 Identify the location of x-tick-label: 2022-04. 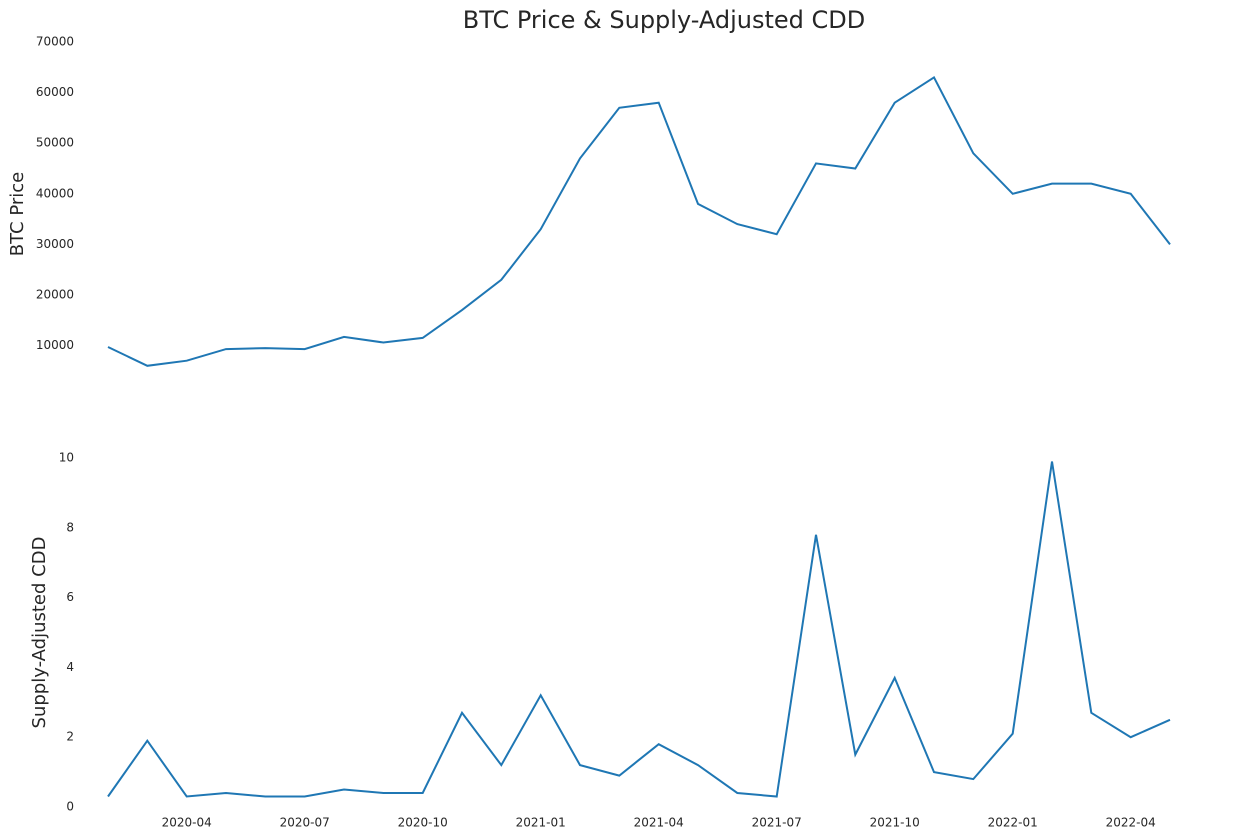
(1131, 823).